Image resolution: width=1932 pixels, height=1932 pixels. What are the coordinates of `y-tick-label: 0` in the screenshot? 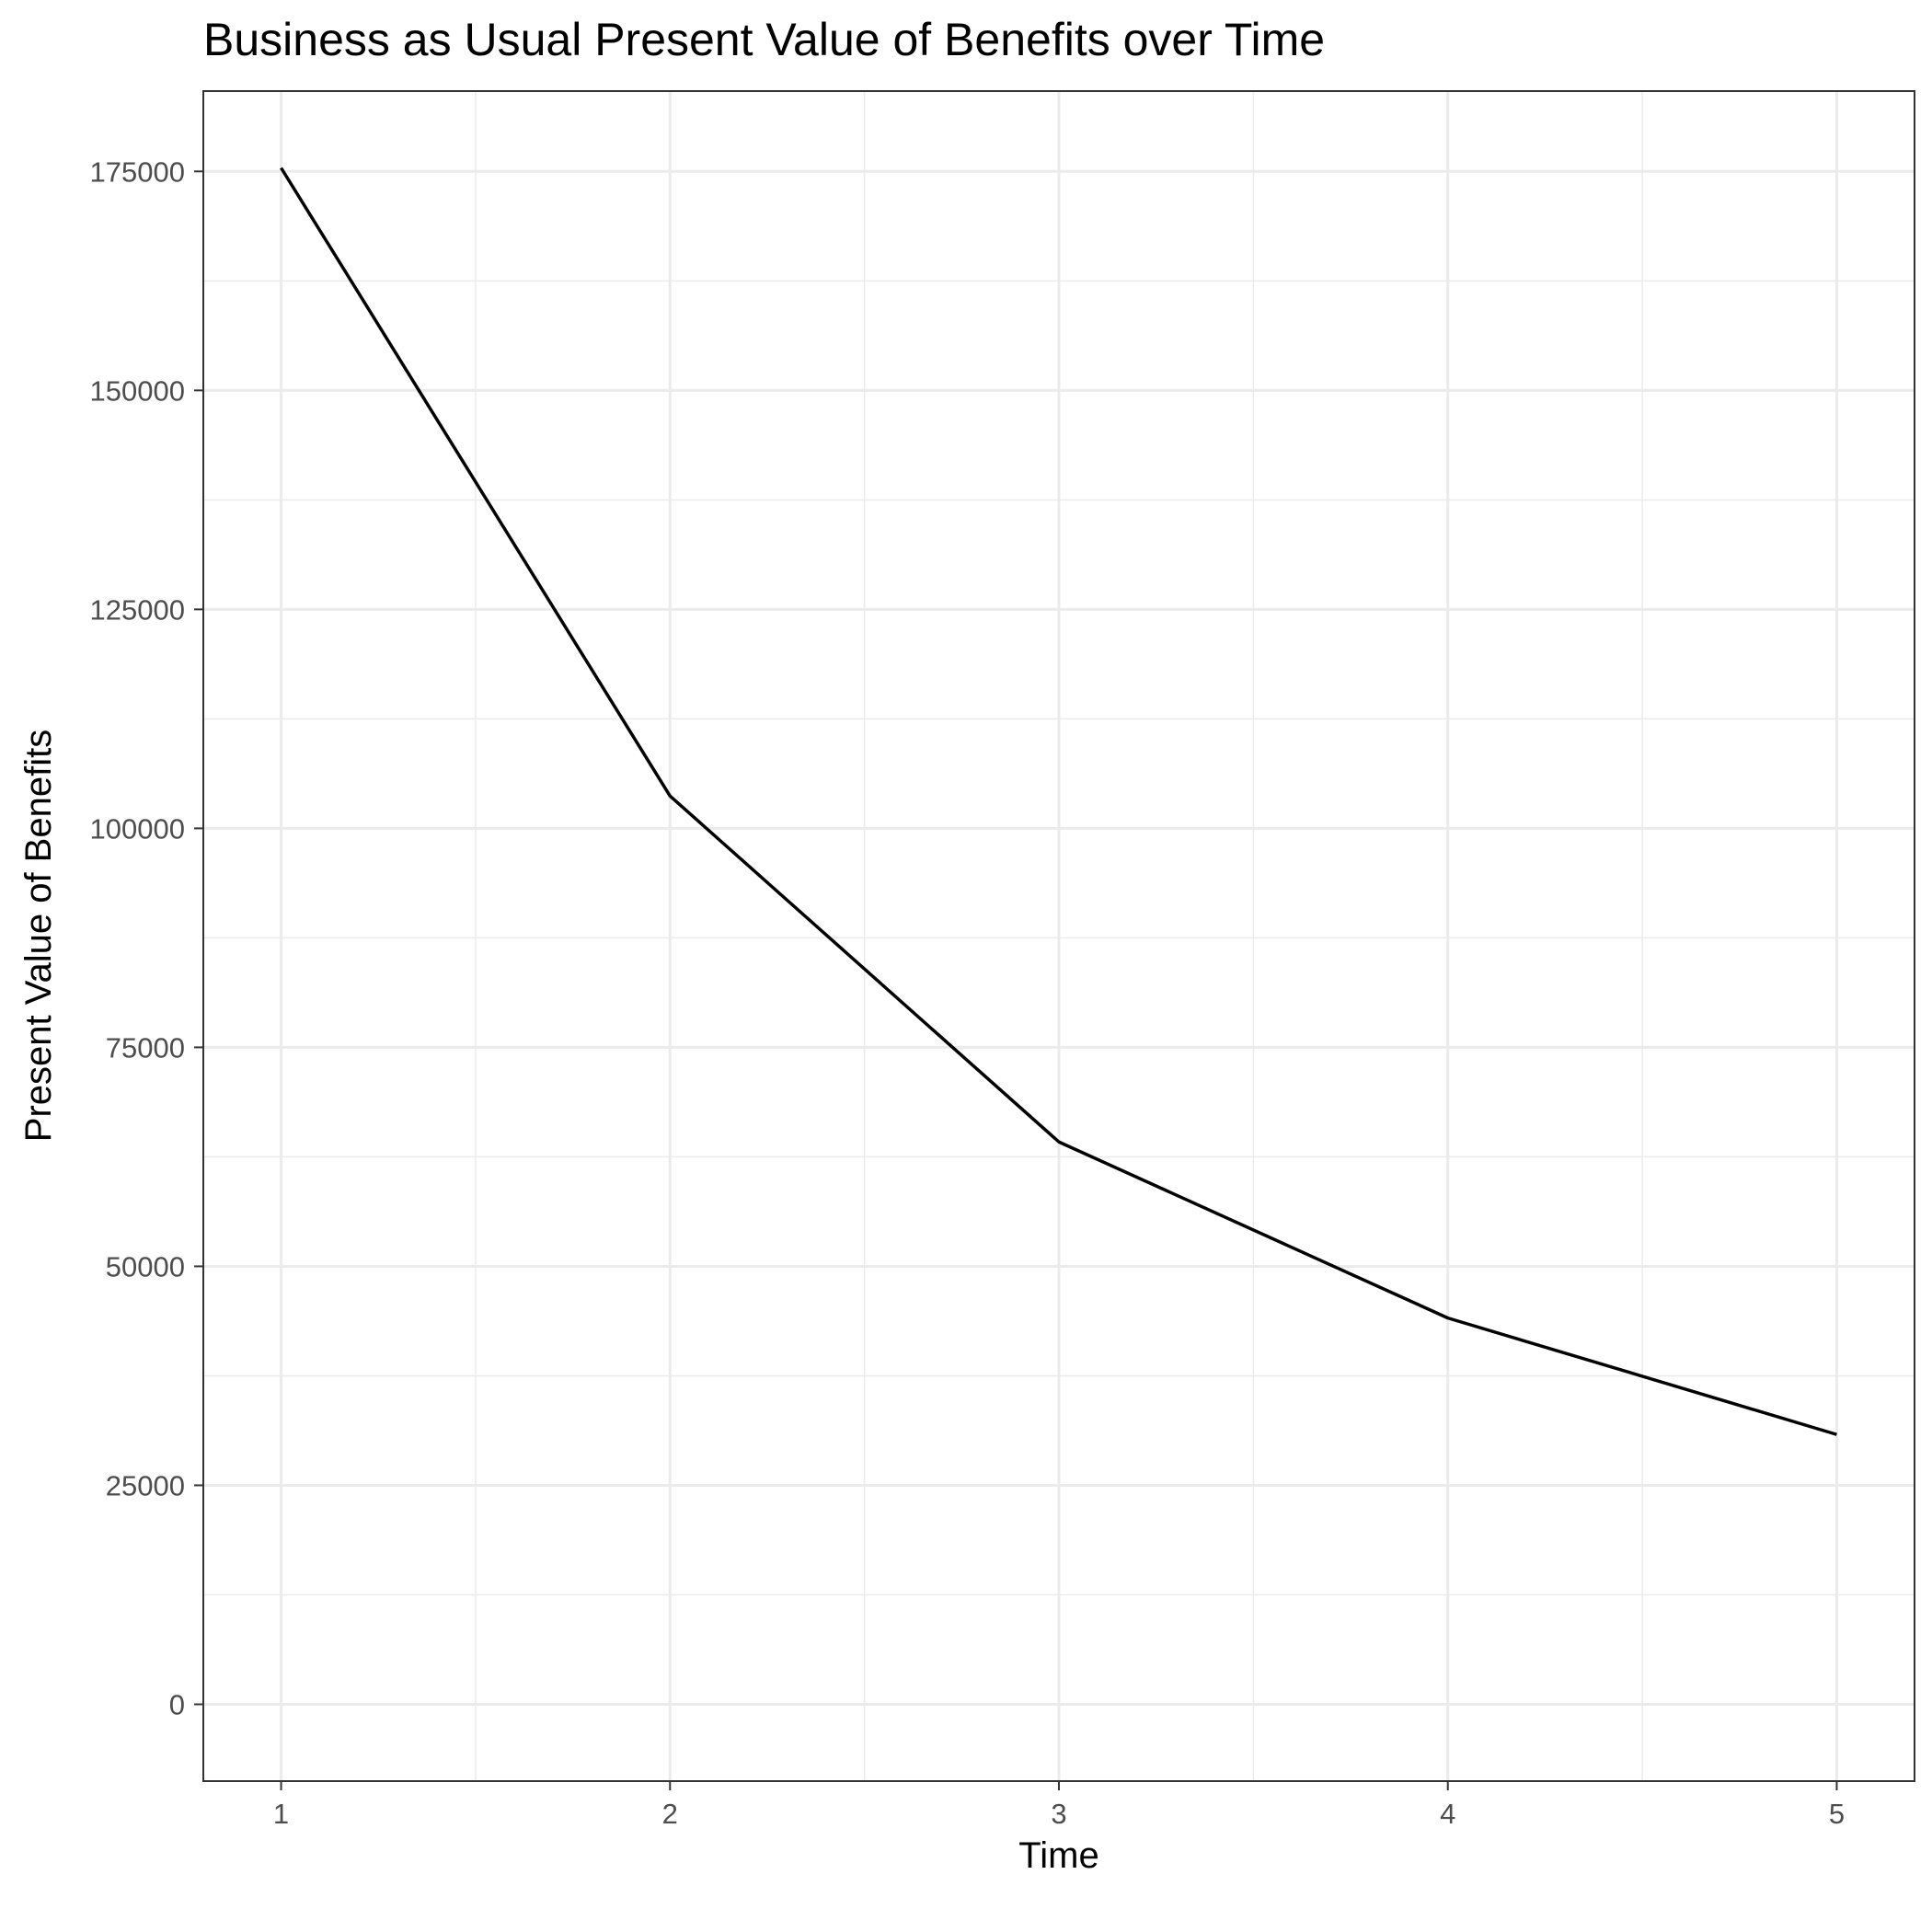 It's located at (177, 1705).